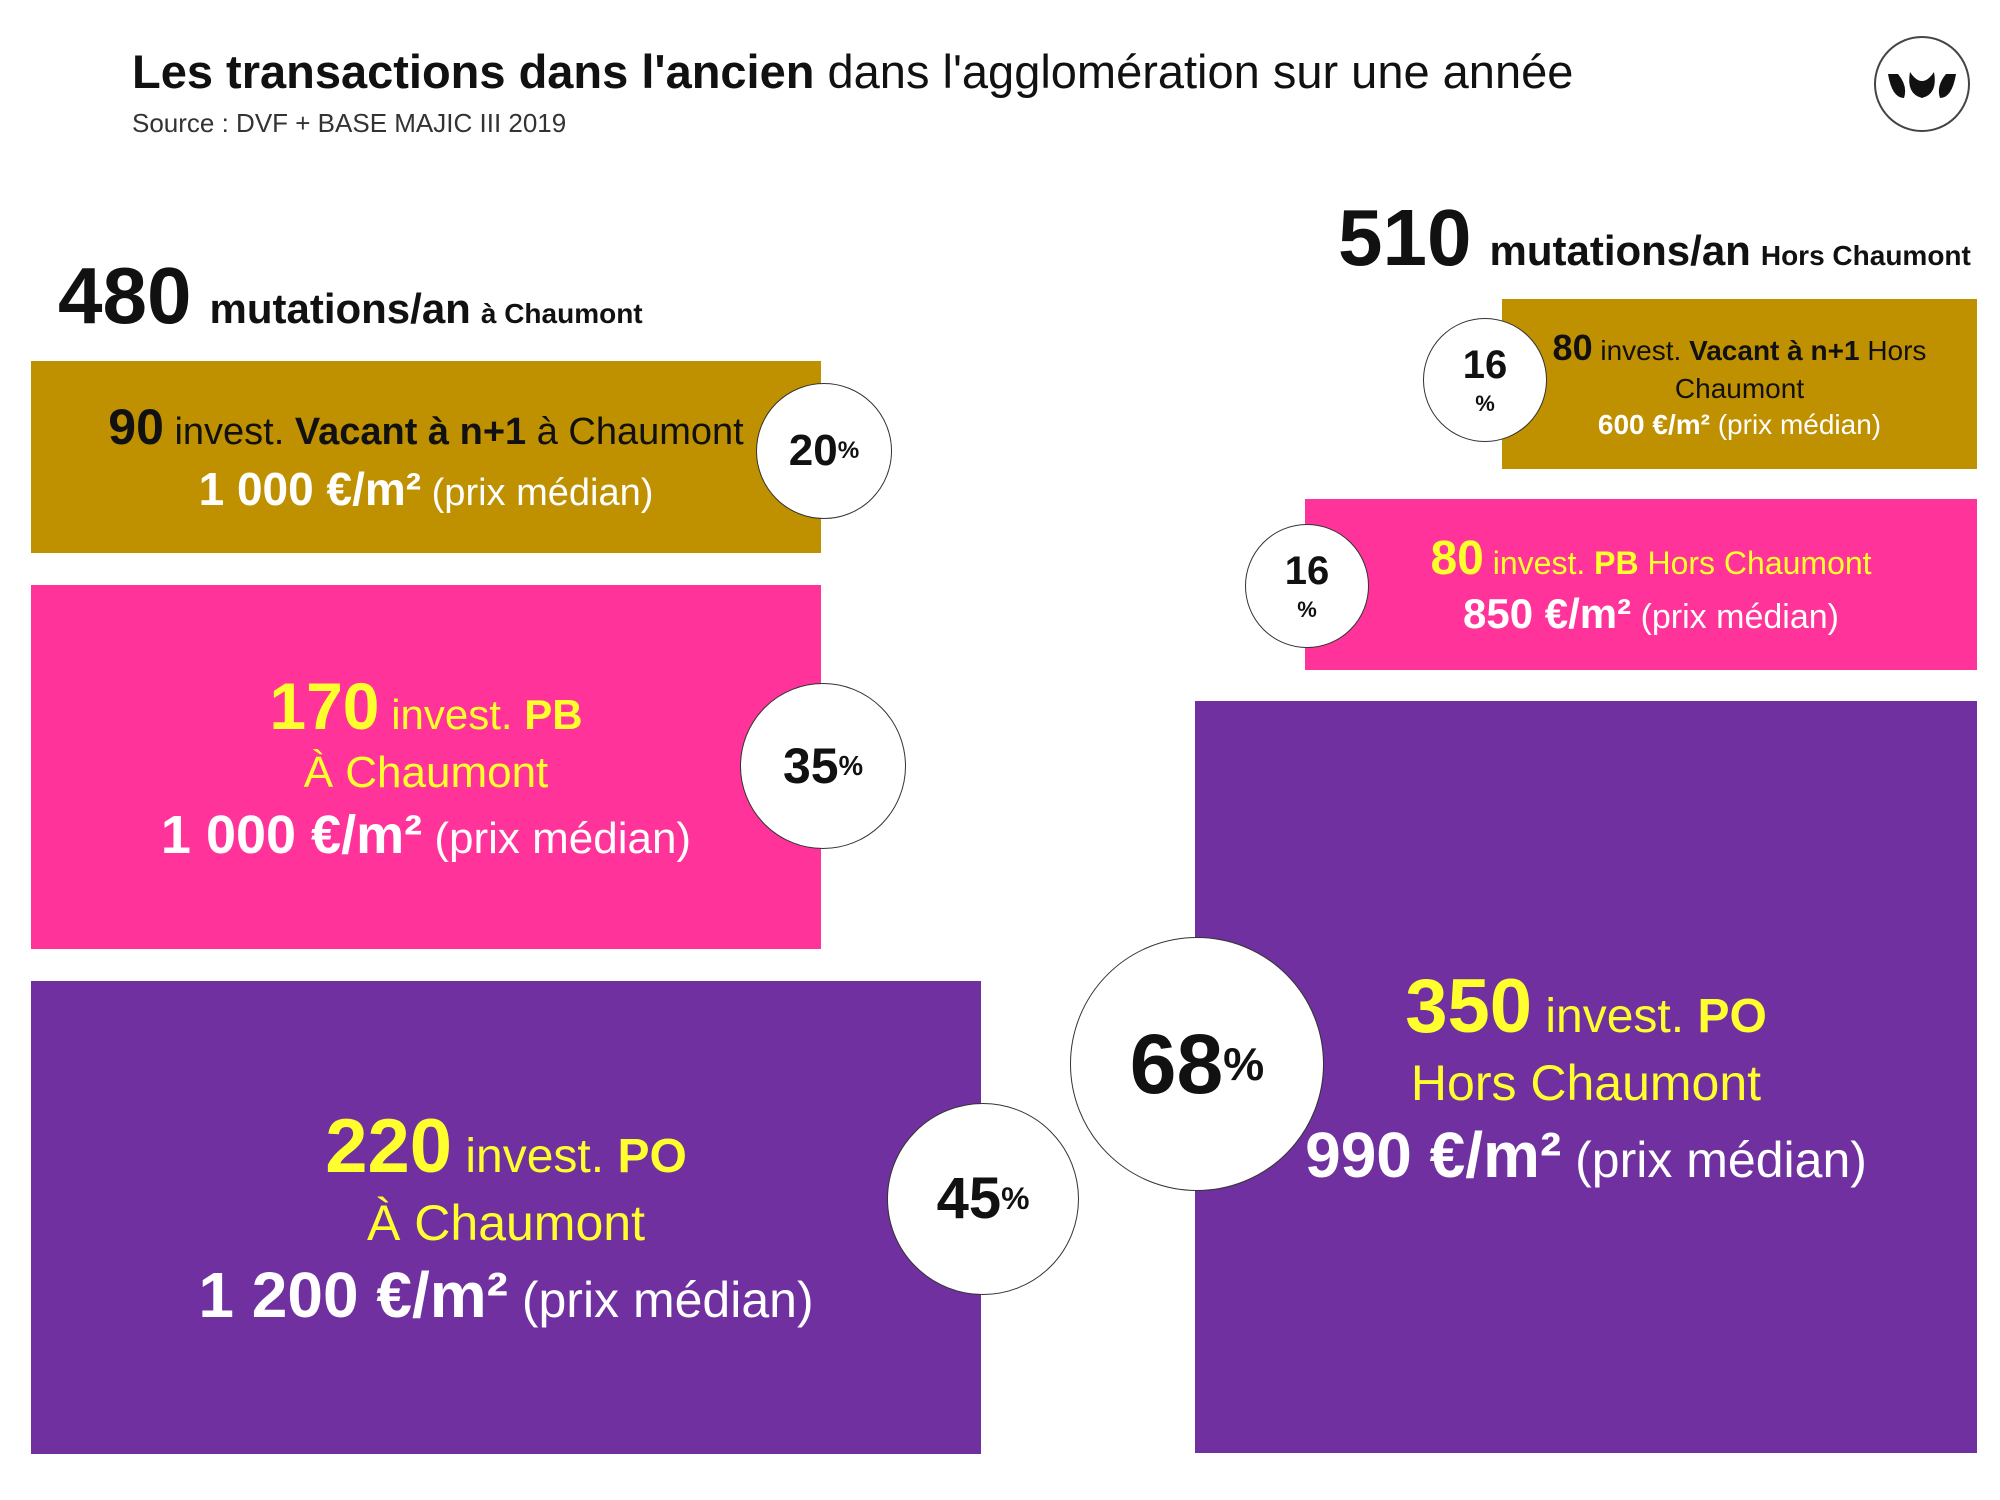 The image size is (2000, 1500). What do you see at coordinates (125, 295) in the screenshot?
I see `chaumont-count: 480` at bounding box center [125, 295].